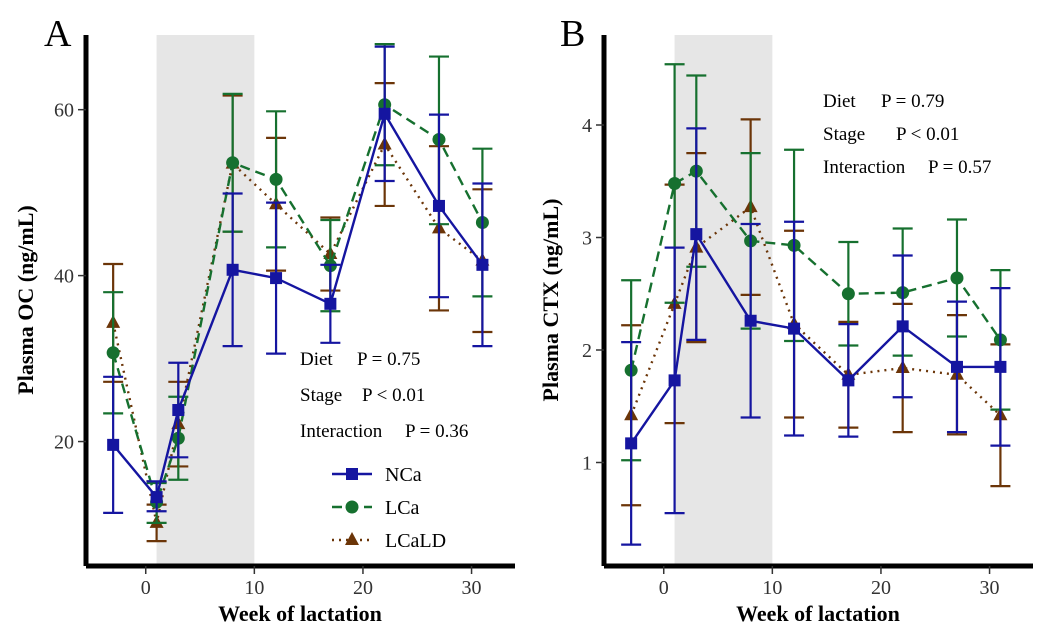 This screenshot has width=1052, height=630. I want to click on diet-p-b: P = 0.79, so click(912, 101).